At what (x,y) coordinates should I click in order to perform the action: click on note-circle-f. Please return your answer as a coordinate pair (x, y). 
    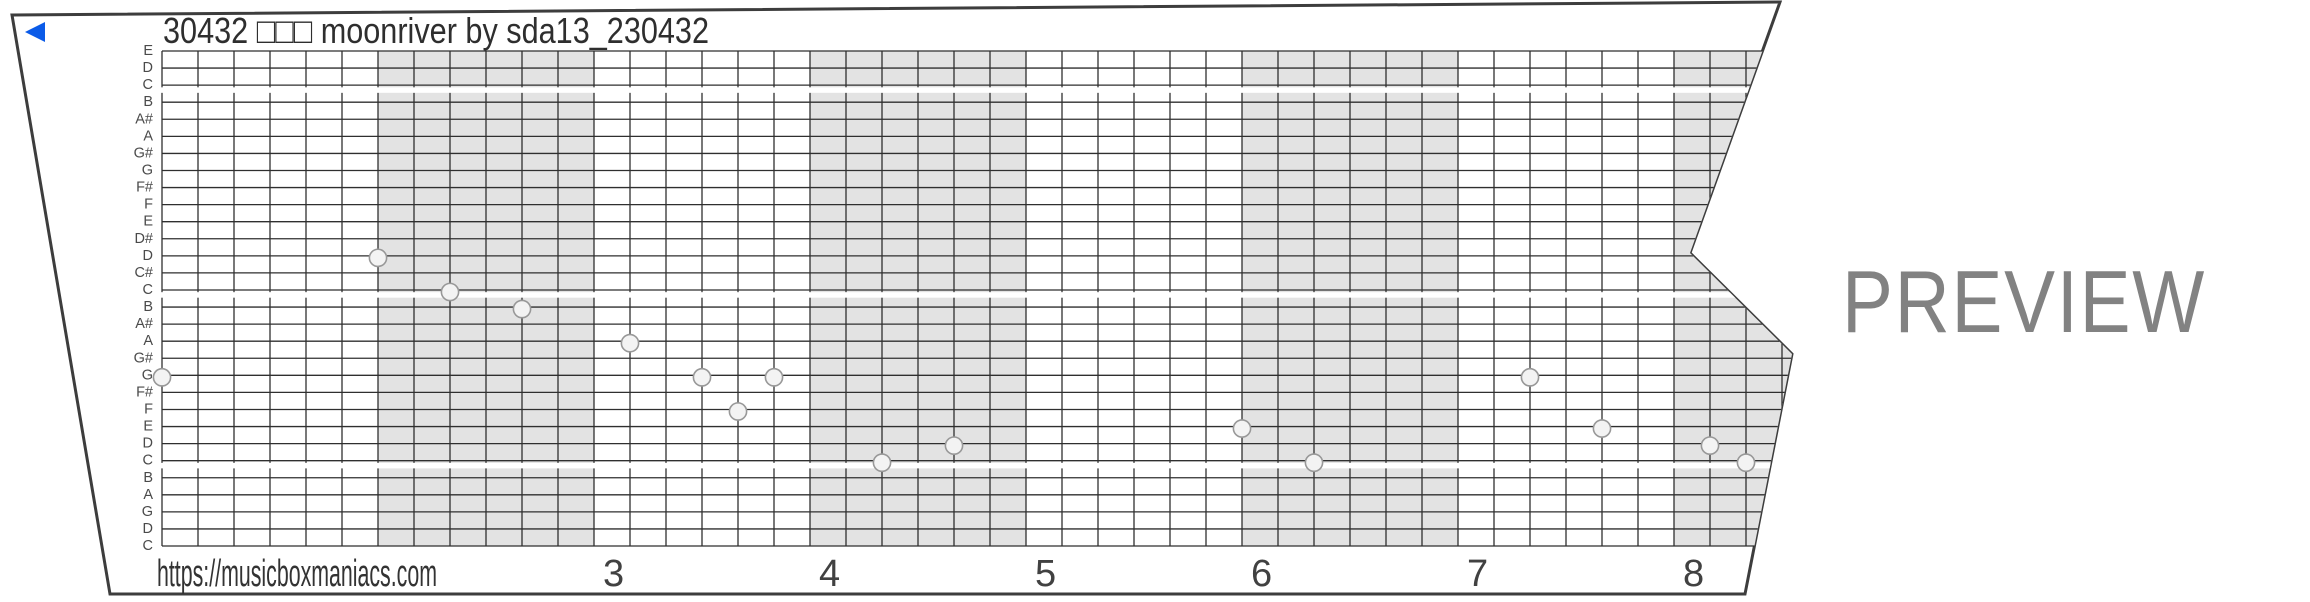
    Looking at the image, I should click on (738, 411).